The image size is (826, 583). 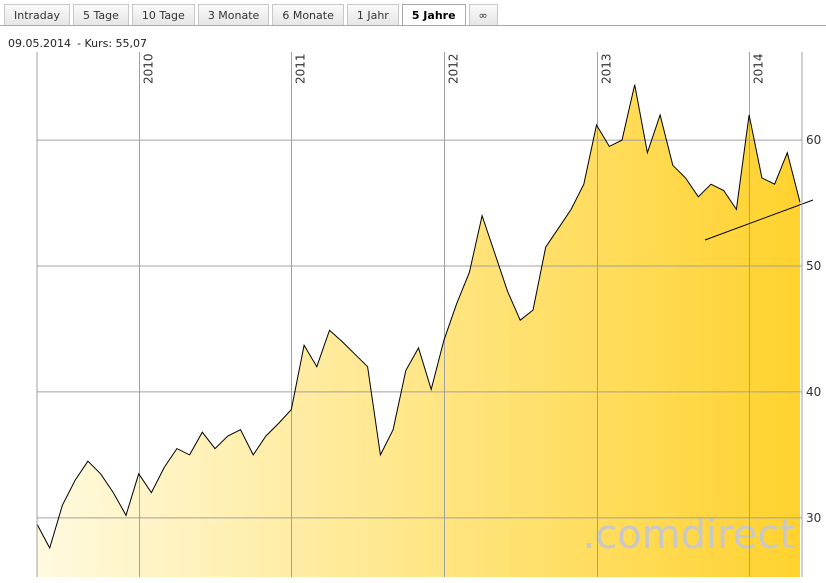 I want to click on tab: 10 Tage, so click(x=163, y=14).